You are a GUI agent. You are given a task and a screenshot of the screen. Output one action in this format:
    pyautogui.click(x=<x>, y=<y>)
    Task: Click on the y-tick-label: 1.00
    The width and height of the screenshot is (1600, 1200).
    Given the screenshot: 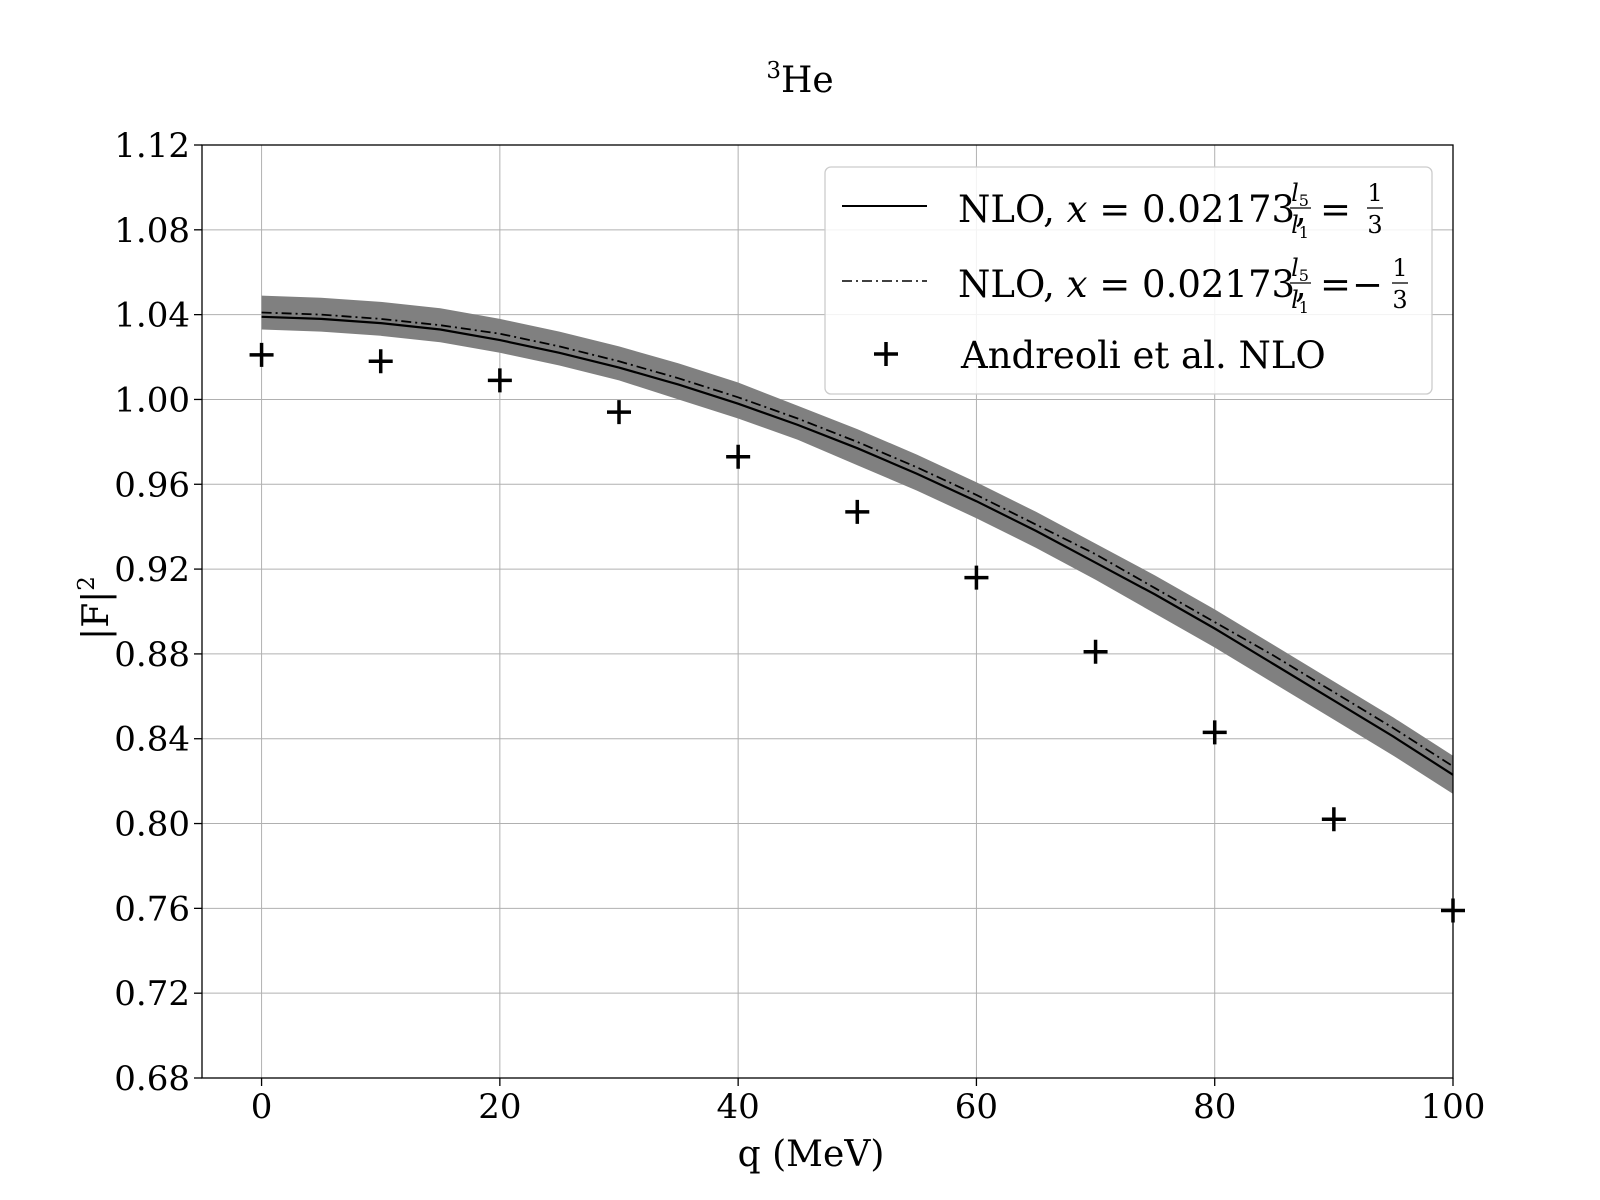 What is the action you would take?
    pyautogui.click(x=152, y=400)
    